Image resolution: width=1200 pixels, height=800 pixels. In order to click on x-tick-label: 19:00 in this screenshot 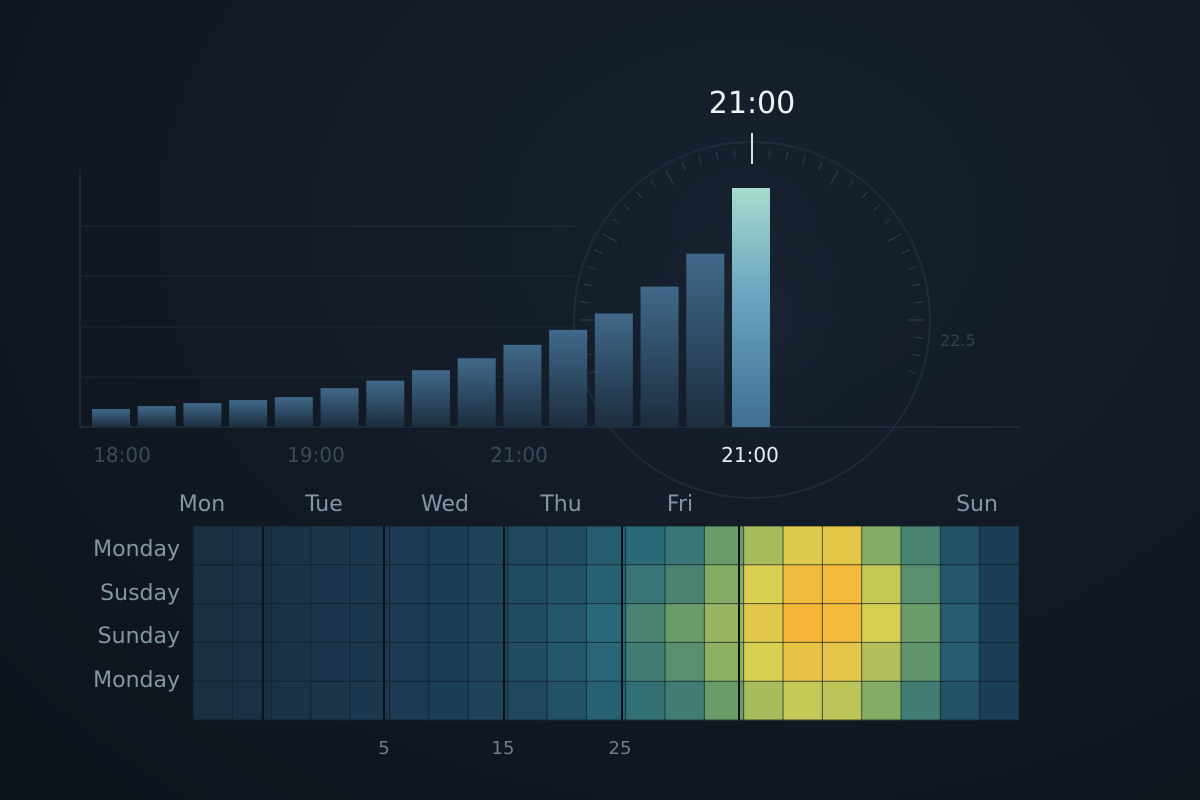, I will do `click(316, 455)`.